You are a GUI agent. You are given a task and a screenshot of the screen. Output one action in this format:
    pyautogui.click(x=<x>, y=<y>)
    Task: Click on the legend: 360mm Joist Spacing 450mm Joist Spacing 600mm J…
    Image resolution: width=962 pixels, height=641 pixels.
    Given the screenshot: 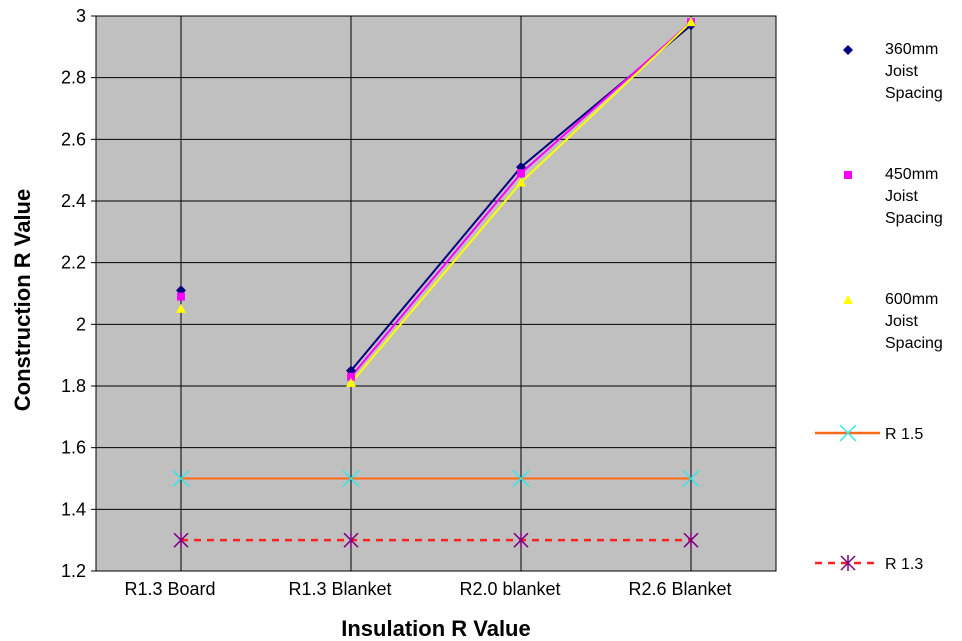 What is the action you would take?
    pyautogui.click(x=879, y=307)
    